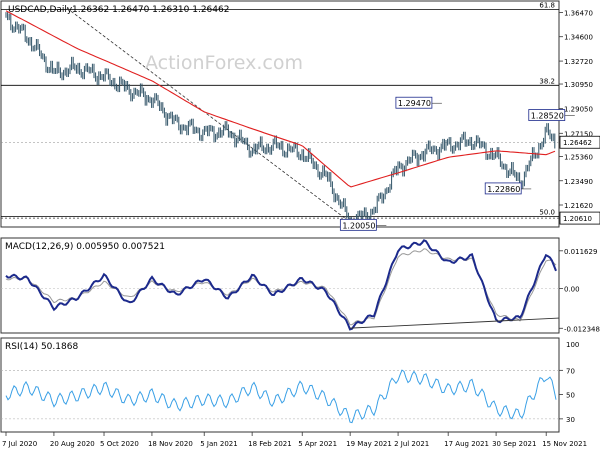  I want to click on price-axis-label: 1.34600, so click(578, 38).